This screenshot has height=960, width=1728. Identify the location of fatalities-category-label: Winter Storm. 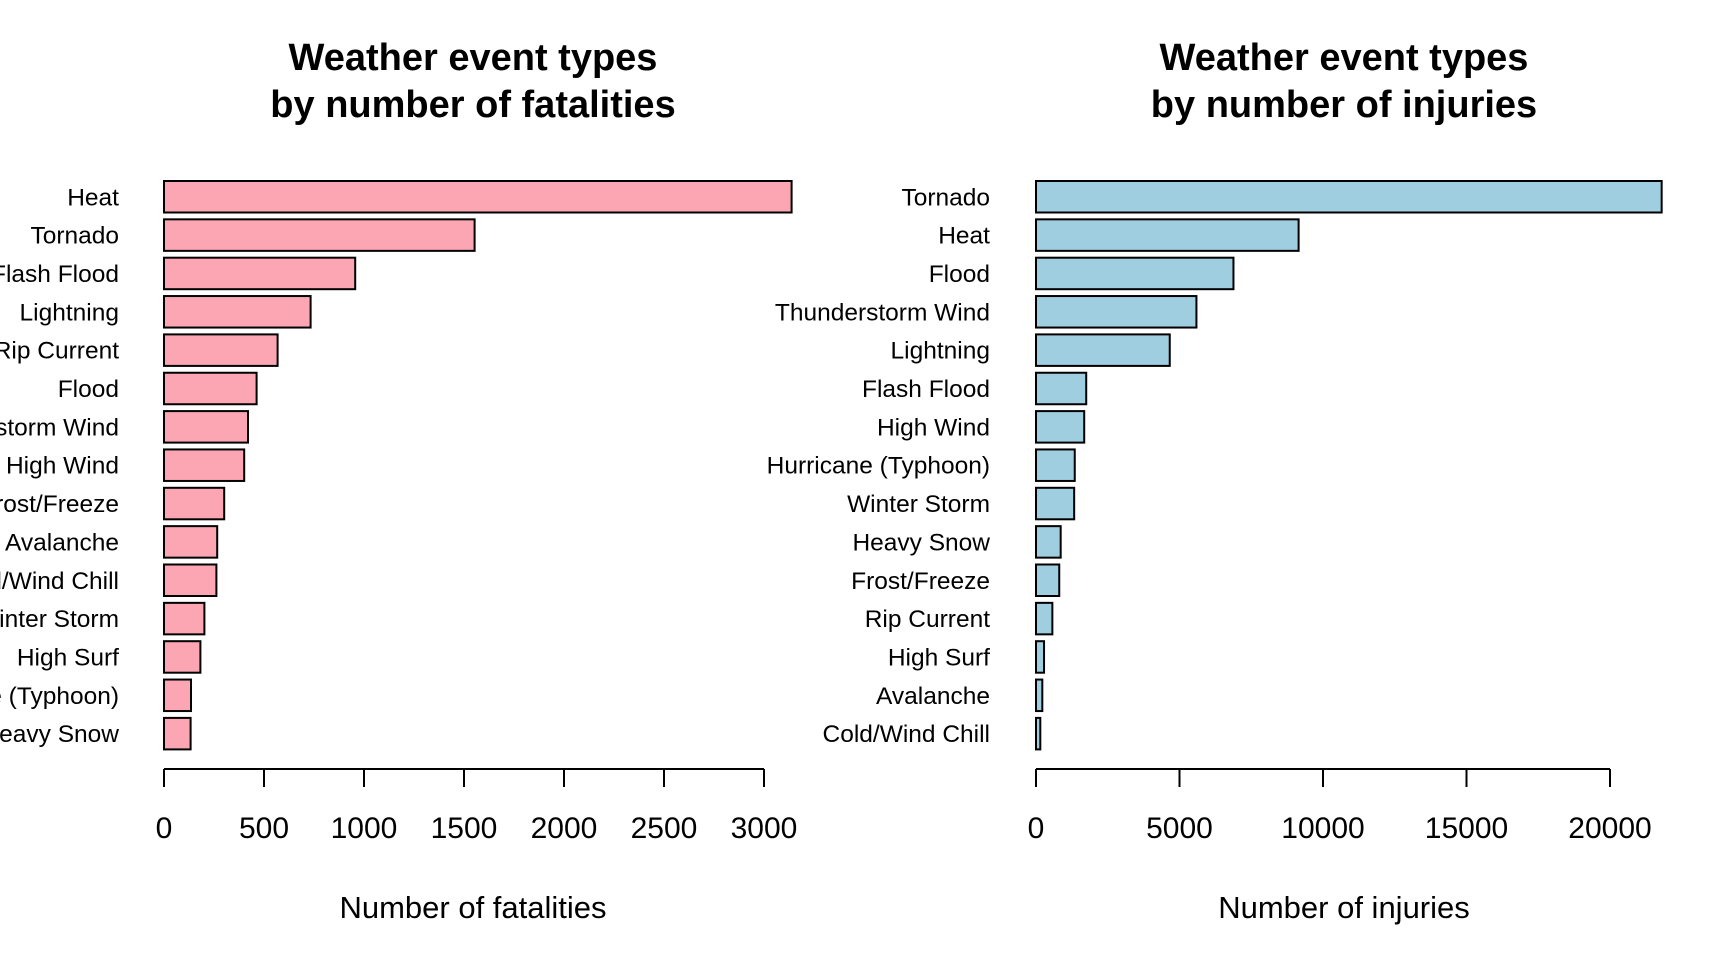
(59, 619).